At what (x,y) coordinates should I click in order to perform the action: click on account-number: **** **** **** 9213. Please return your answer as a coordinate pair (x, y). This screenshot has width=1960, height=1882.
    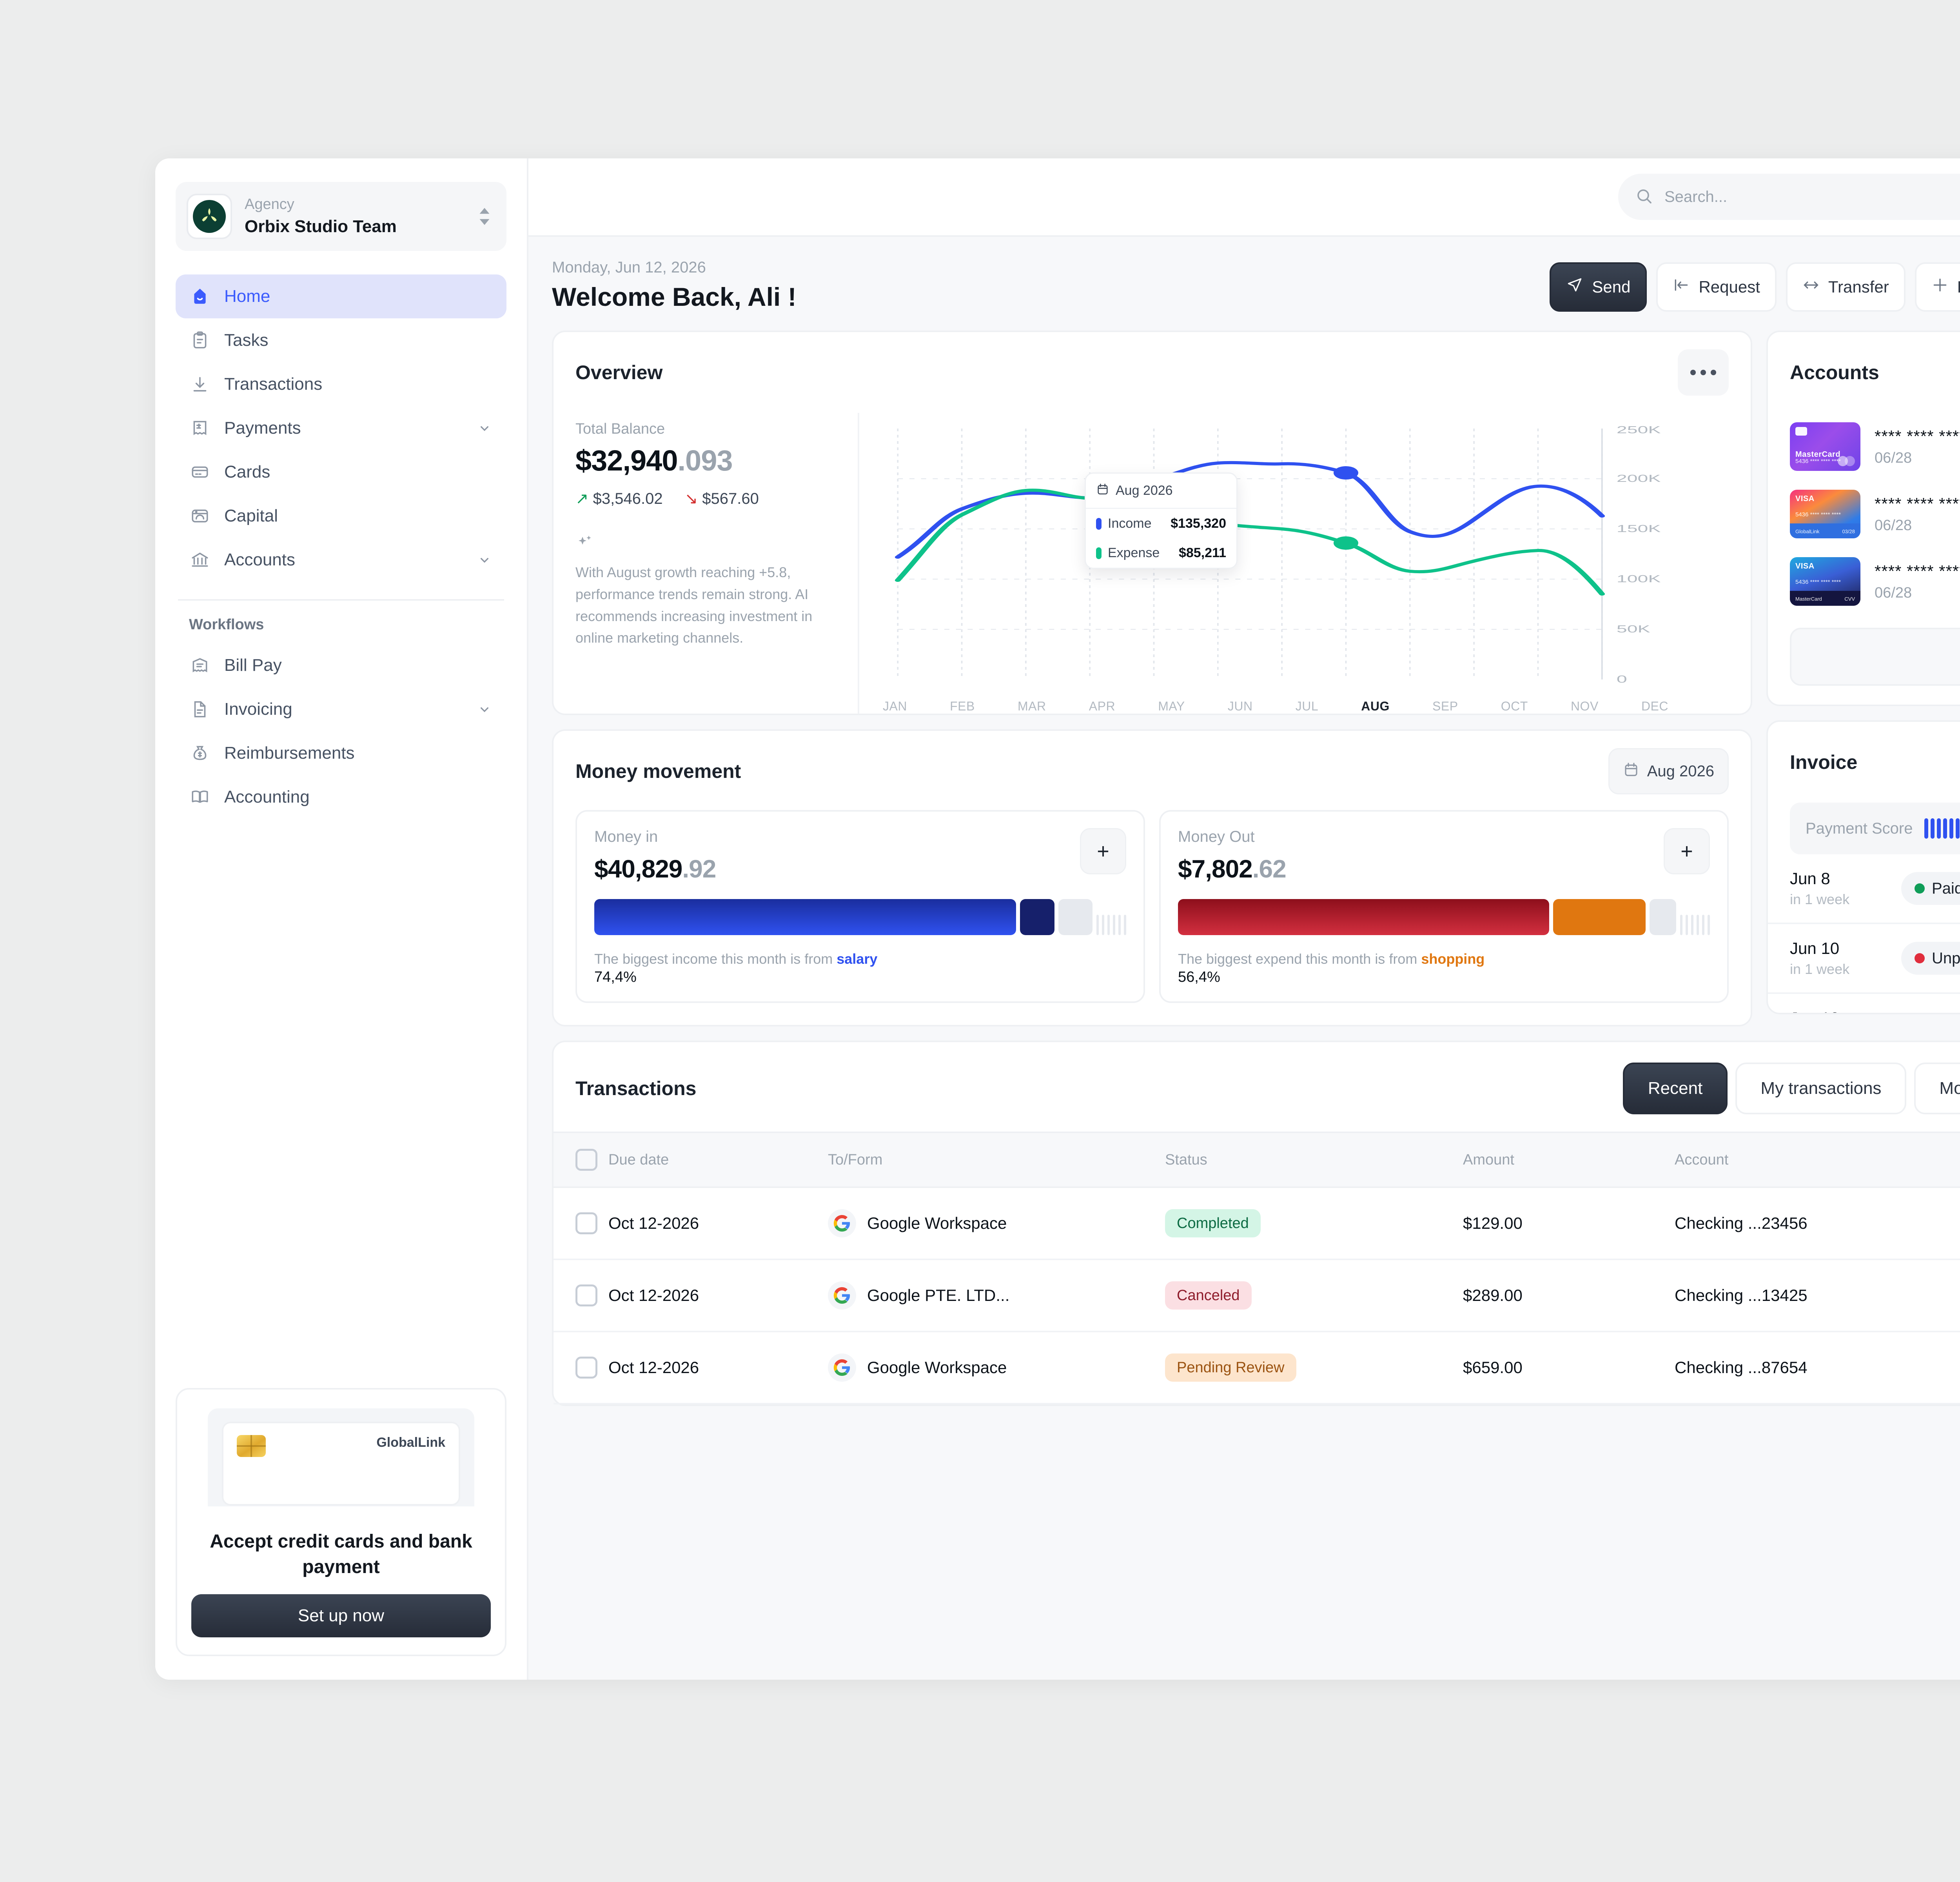
    Looking at the image, I should click on (1917, 436).